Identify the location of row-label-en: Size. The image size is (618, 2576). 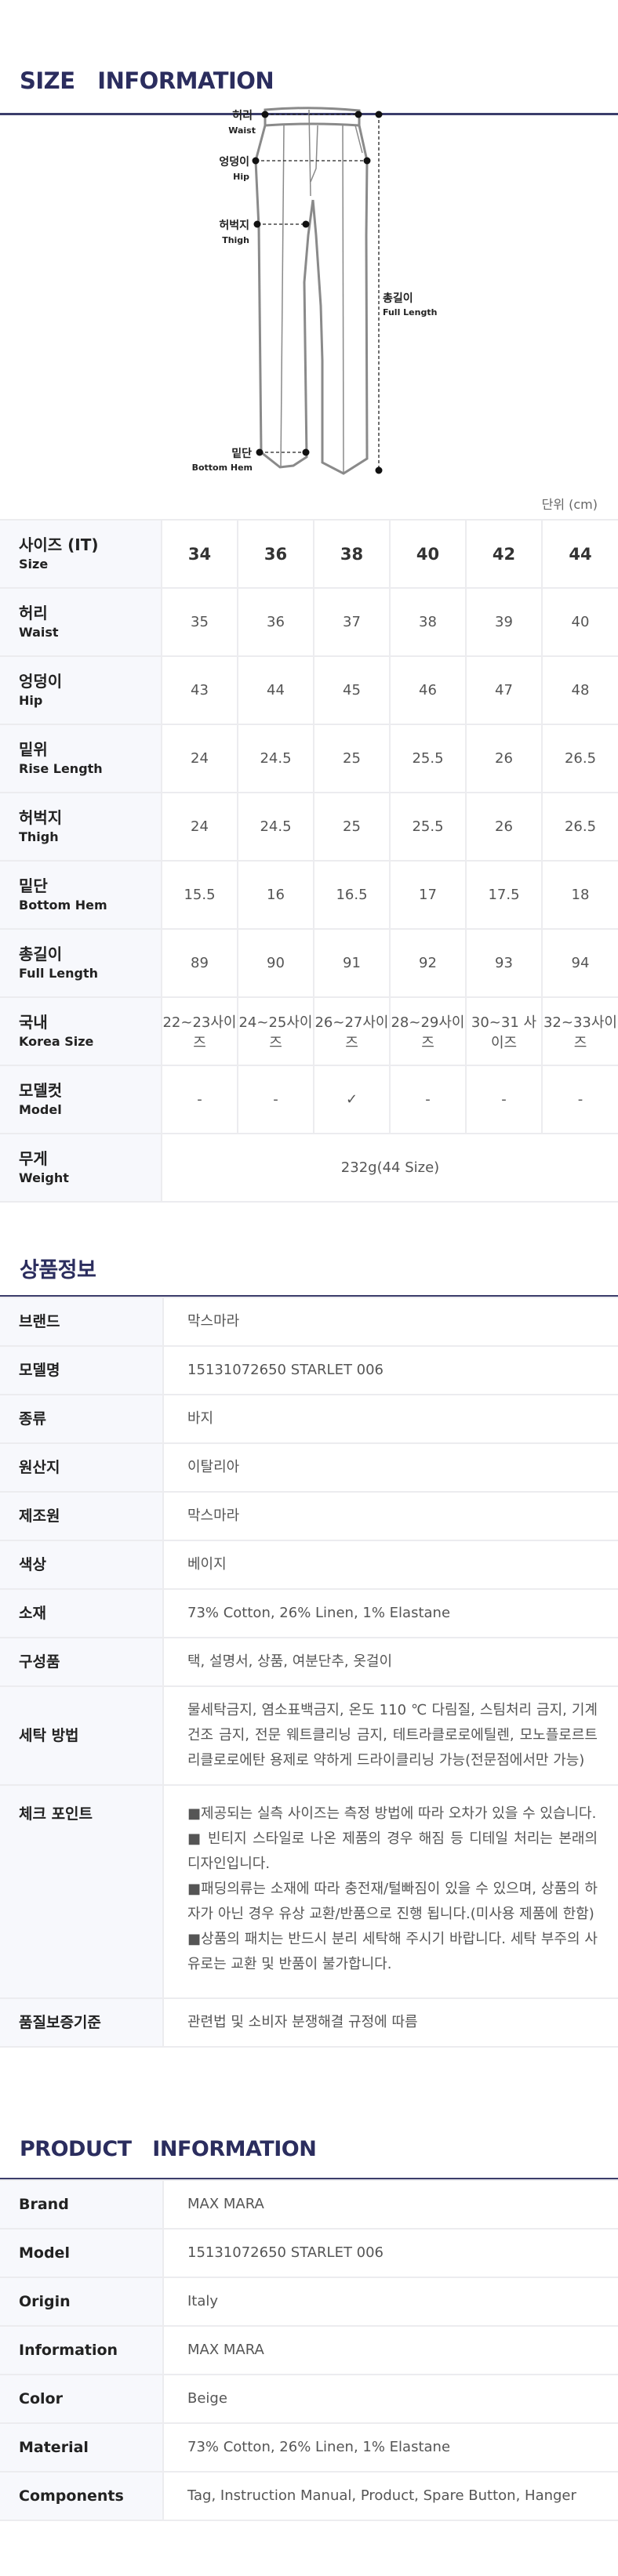
(34, 563).